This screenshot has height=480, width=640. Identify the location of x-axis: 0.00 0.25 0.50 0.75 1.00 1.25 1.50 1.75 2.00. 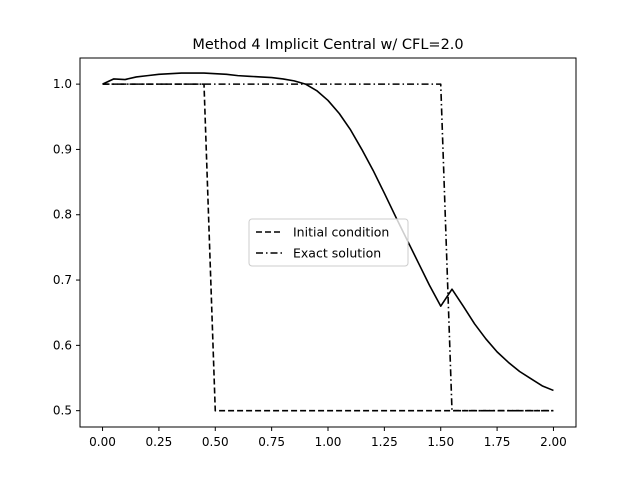
(328, 438).